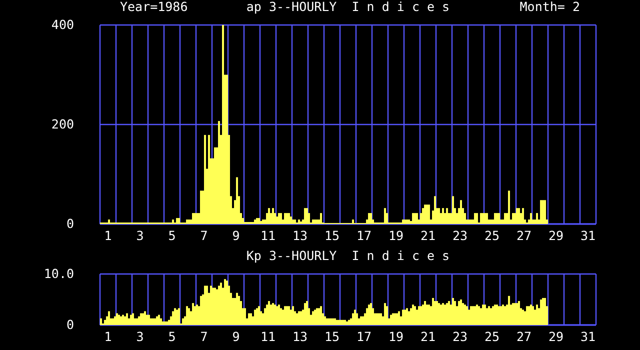 The height and width of the screenshot is (350, 640). I want to click on y-tick-label: 200, so click(62, 124).